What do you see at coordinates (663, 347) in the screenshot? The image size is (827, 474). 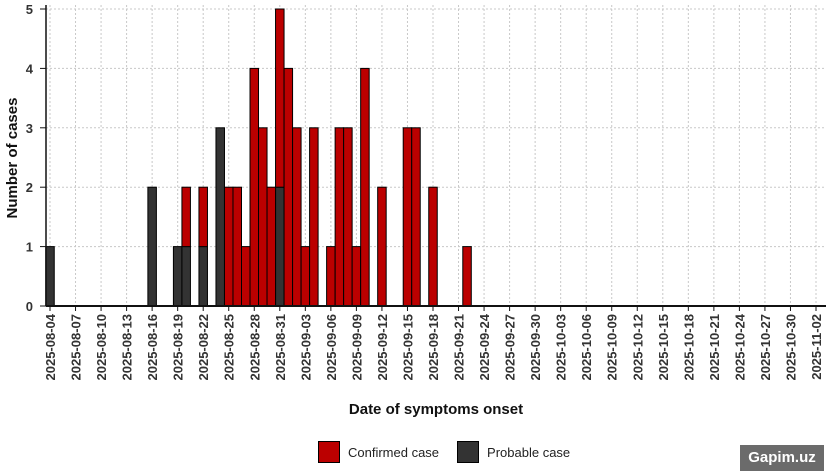 I see `x-tick-label: 2025-10-15` at bounding box center [663, 347].